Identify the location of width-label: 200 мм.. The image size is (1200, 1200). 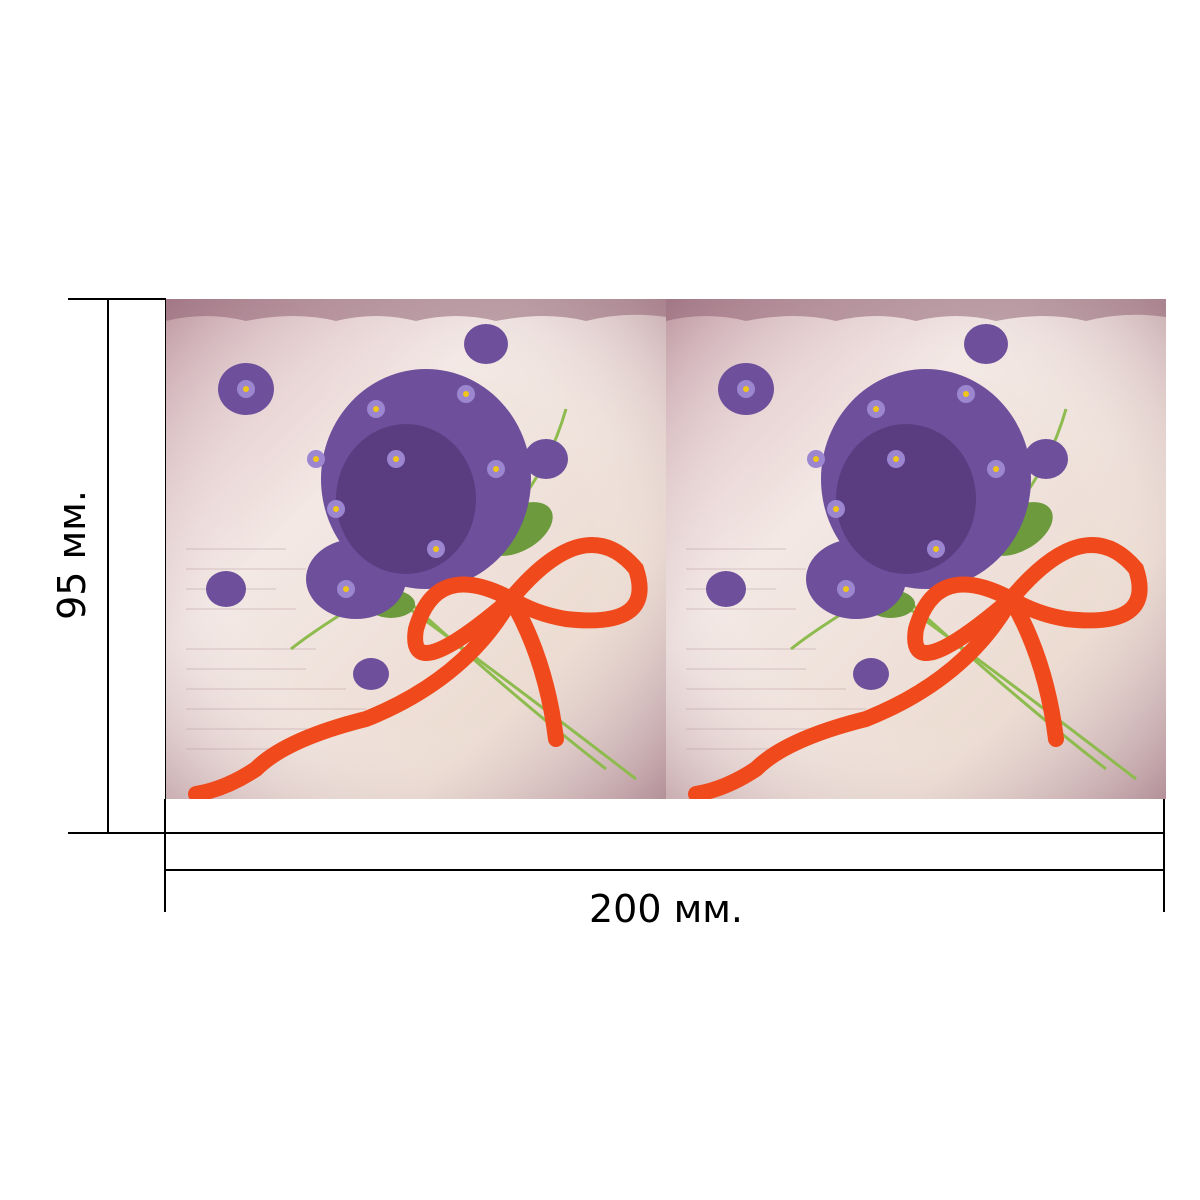
(666, 909).